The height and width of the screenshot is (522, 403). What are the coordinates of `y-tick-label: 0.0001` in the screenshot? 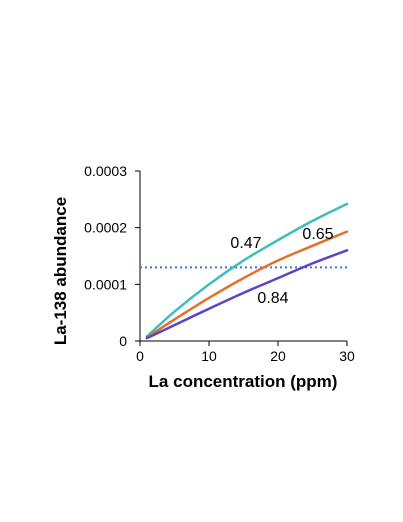 It's located at (105, 284).